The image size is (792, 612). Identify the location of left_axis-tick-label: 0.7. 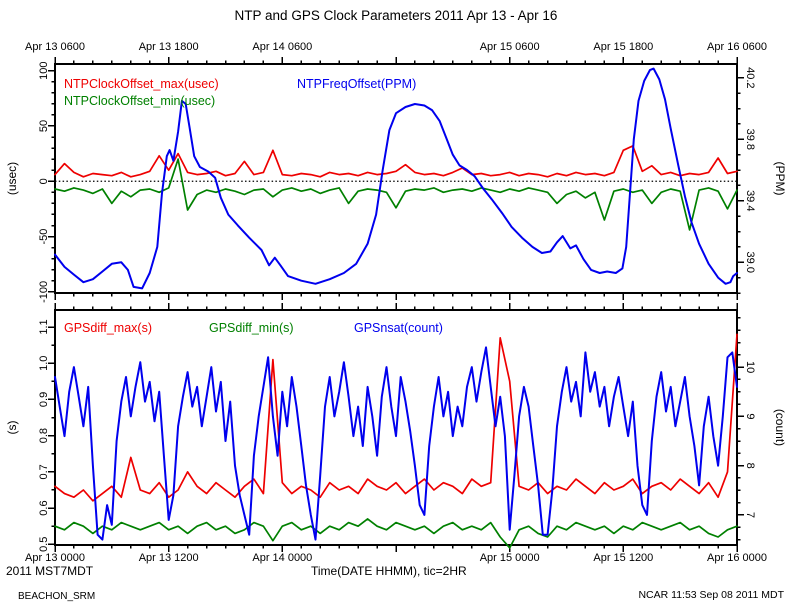
(44, 471).